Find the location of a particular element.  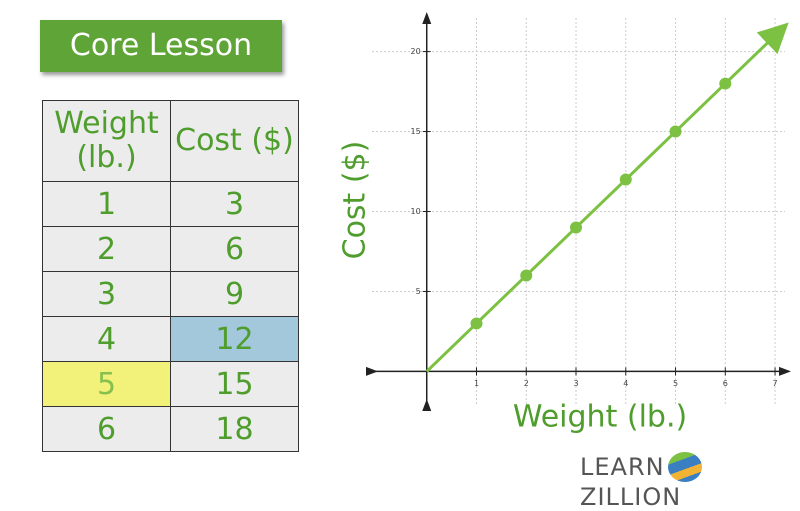

logo-text: ZILLION is located at coordinates (631, 497).